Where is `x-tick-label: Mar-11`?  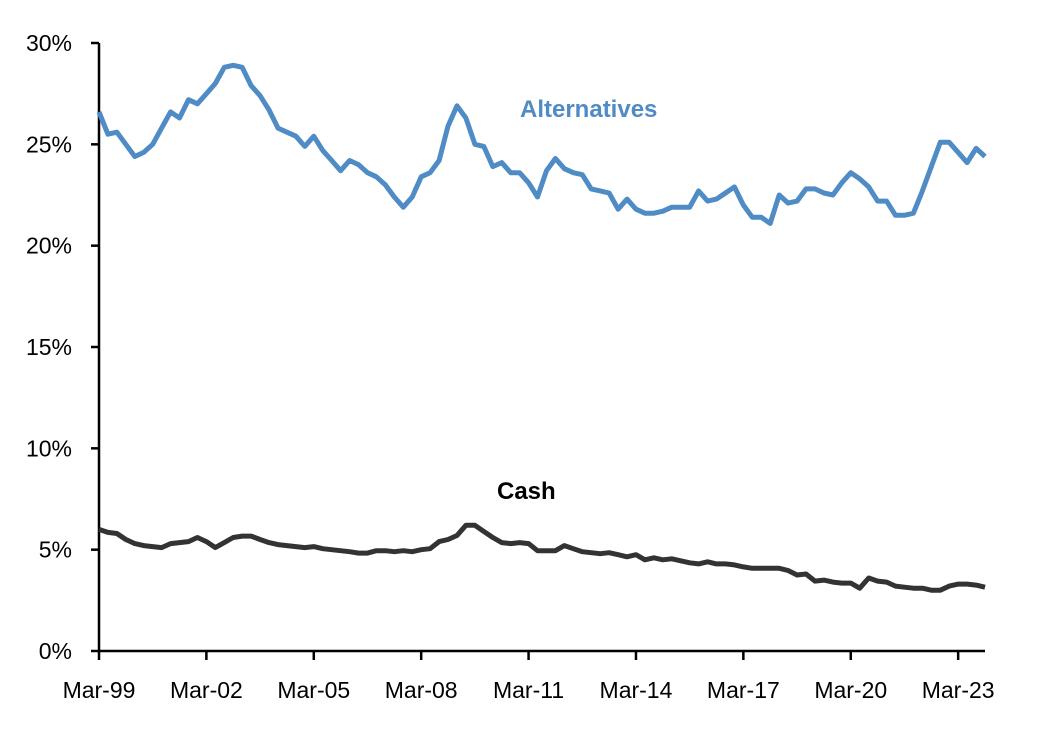 x-tick-label: Mar-11 is located at coordinates (528, 690).